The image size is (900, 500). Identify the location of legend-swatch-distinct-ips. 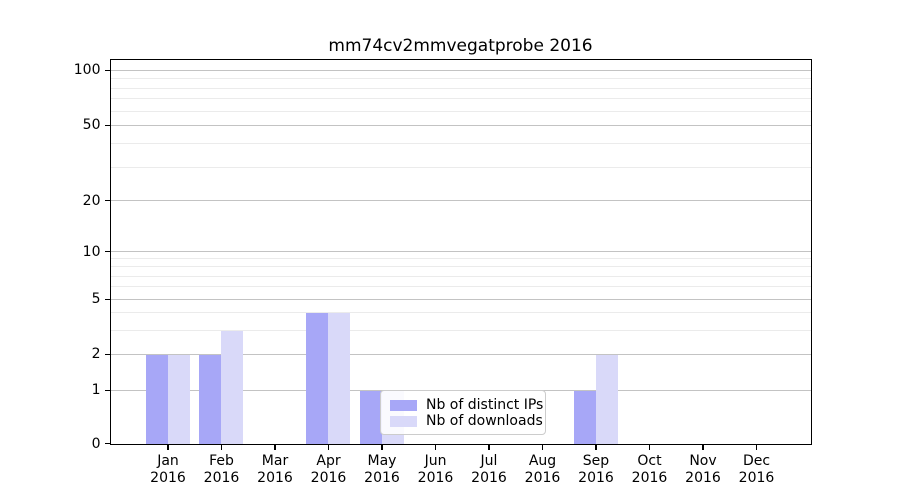
(403, 405).